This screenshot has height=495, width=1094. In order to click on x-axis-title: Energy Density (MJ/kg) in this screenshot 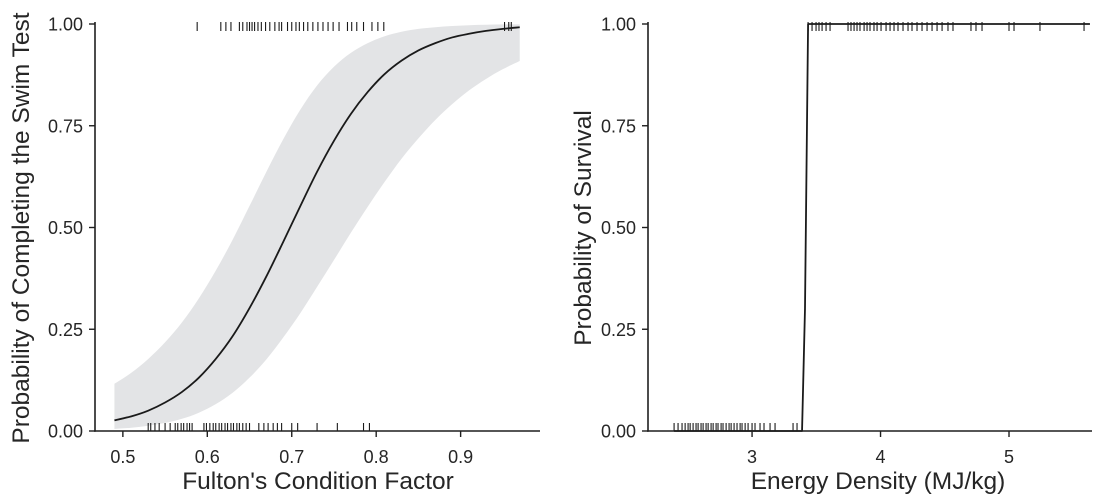, I will do `click(878, 481)`.